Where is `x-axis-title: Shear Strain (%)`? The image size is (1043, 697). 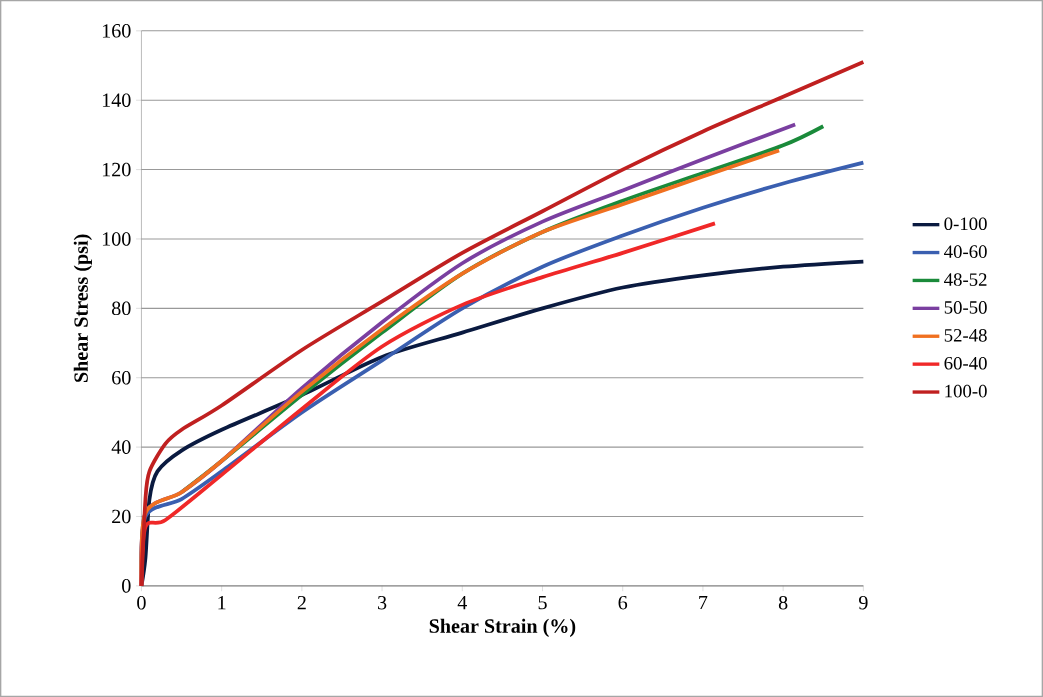
x-axis-title: Shear Strain (%) is located at coordinates (502, 627).